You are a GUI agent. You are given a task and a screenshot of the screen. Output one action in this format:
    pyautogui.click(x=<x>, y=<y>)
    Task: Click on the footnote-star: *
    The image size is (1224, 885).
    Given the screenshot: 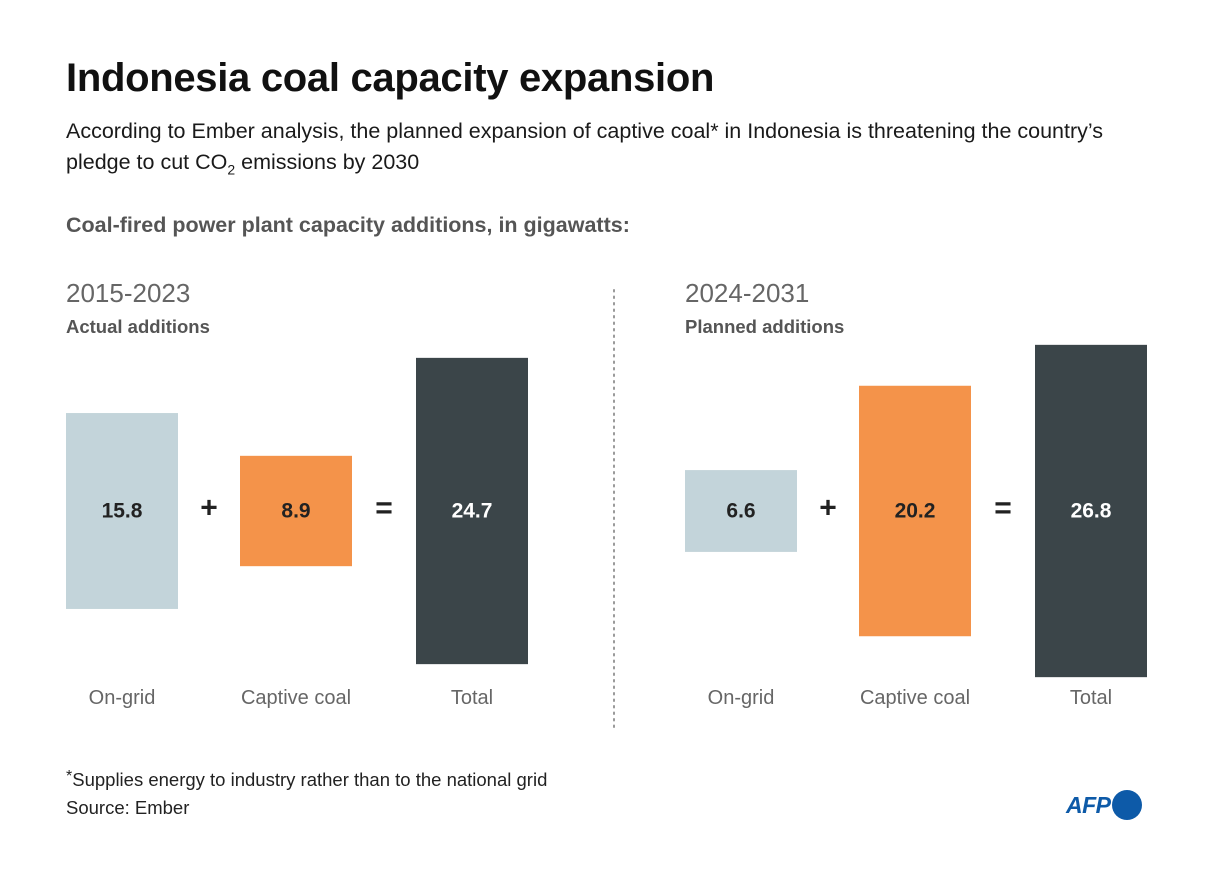 What is the action you would take?
    pyautogui.click(x=69, y=776)
    